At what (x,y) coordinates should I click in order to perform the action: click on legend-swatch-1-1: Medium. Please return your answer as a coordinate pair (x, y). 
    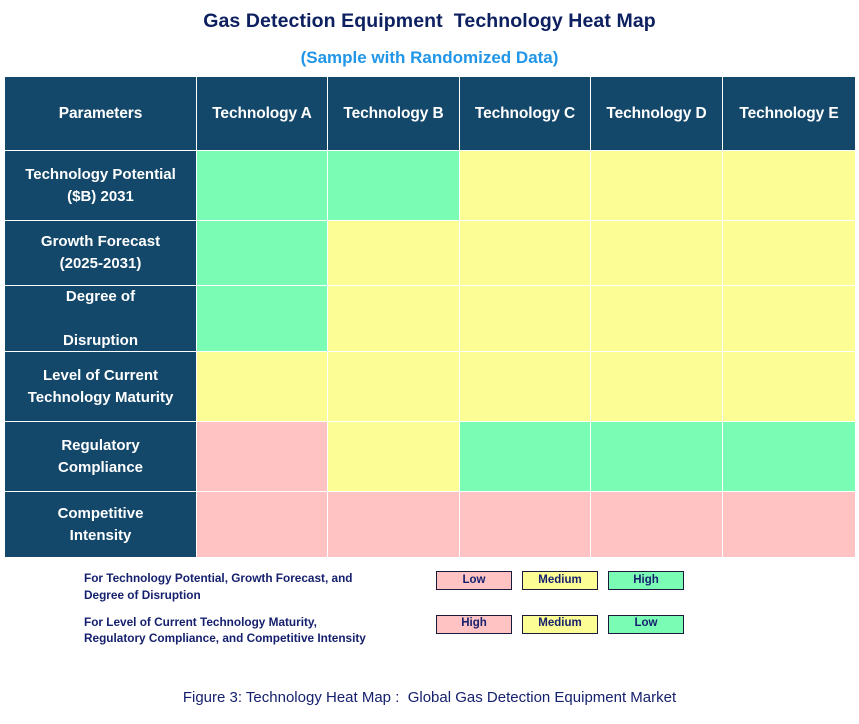
    Looking at the image, I should click on (560, 624).